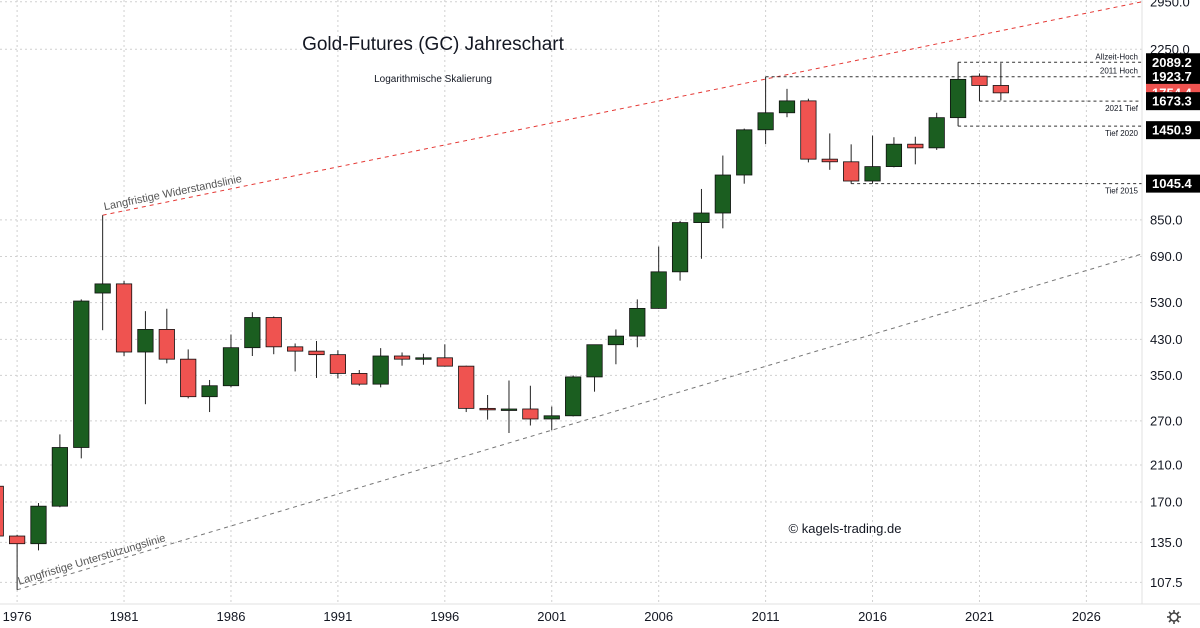  What do you see at coordinates (1119, 71) in the screenshot?
I see `level-annotation-1923.7: 2011 Hoch` at bounding box center [1119, 71].